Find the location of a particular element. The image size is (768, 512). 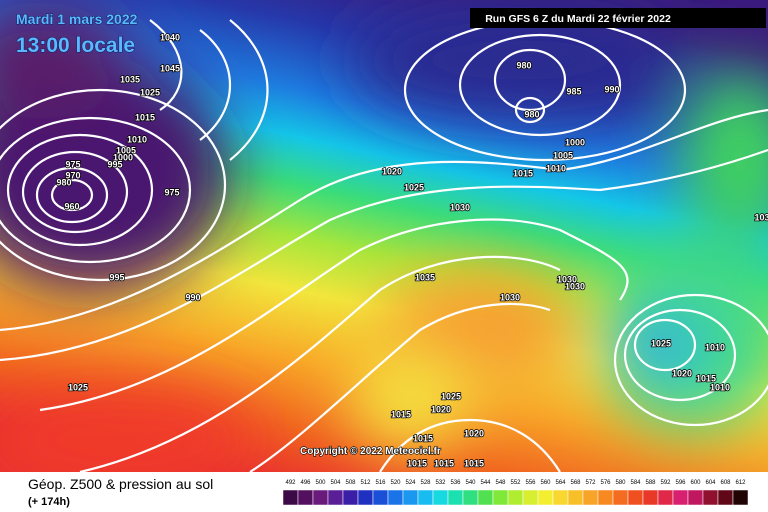

run-info: Run GFS 6 Z du Mardi 22 février 2022 is located at coordinates (578, 19).